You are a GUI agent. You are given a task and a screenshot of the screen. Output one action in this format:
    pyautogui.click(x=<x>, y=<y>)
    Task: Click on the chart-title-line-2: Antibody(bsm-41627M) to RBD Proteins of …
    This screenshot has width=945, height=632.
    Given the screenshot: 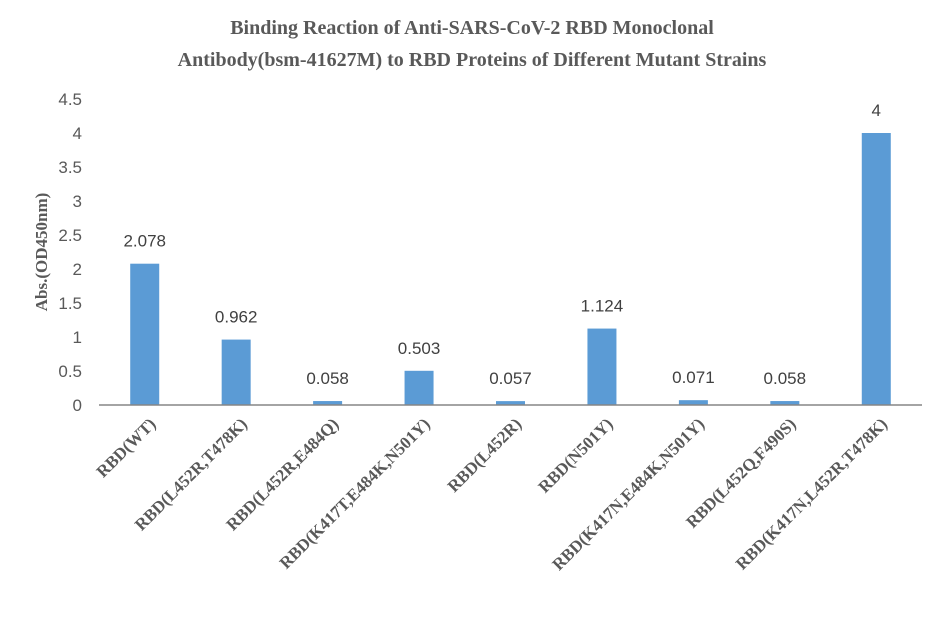 What is the action you would take?
    pyautogui.click(x=472, y=60)
    